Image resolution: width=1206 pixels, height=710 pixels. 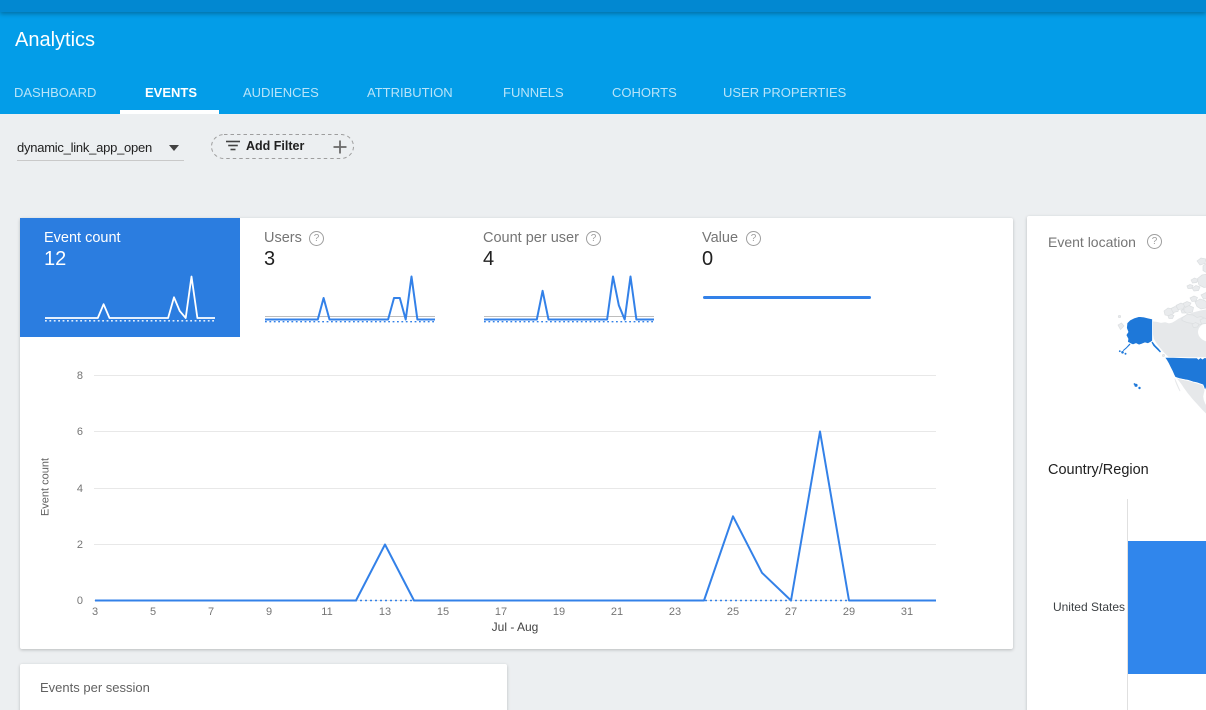 I want to click on svg-text: 13, so click(x=385, y=612).